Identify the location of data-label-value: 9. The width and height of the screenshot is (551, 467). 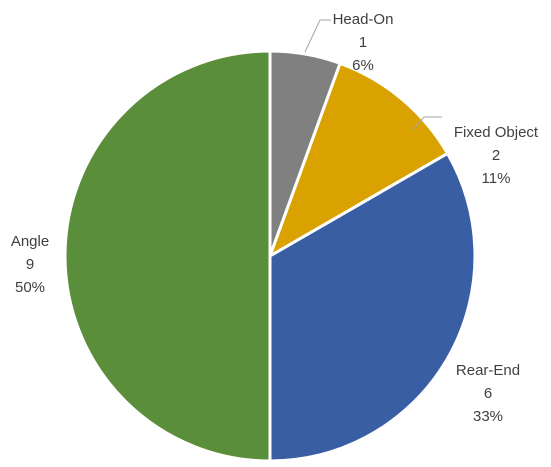
(30, 264).